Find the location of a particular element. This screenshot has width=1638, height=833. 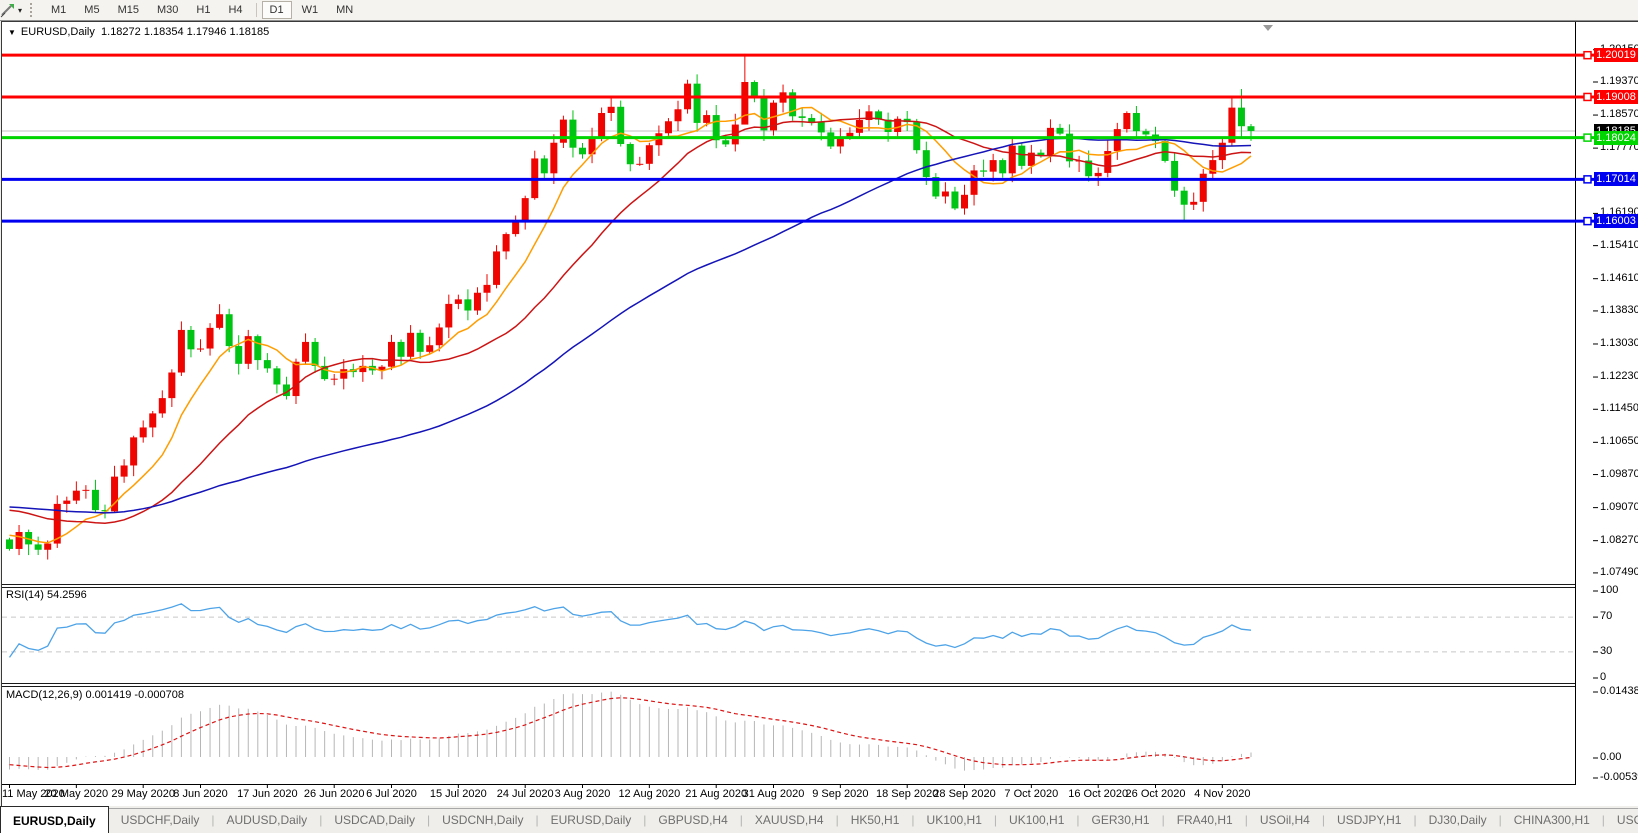

pane-resize-divider-macd is located at coordinates (788, 685).